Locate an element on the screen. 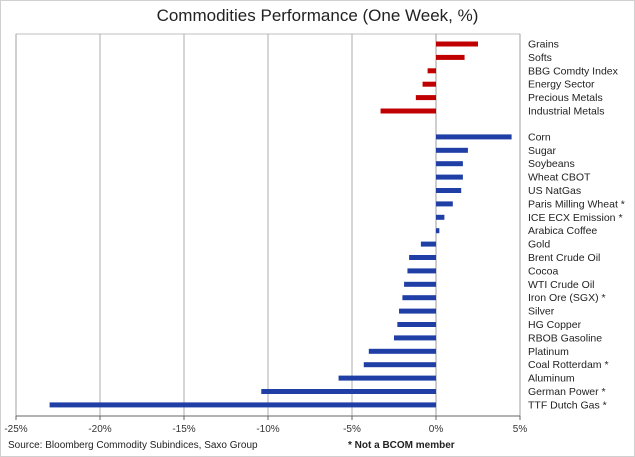  bar-softs is located at coordinates (450, 57).